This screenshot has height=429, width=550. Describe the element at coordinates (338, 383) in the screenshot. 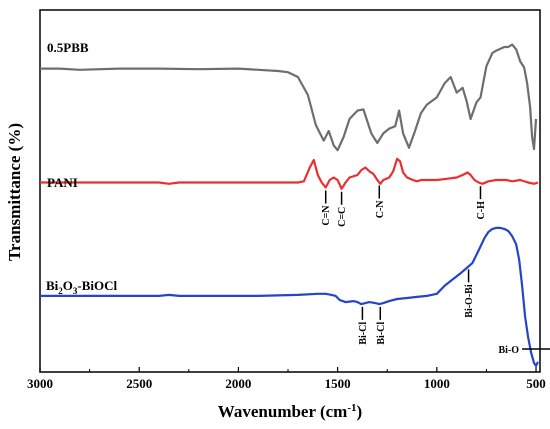

I see `x-tick-label: 1500` at that location.